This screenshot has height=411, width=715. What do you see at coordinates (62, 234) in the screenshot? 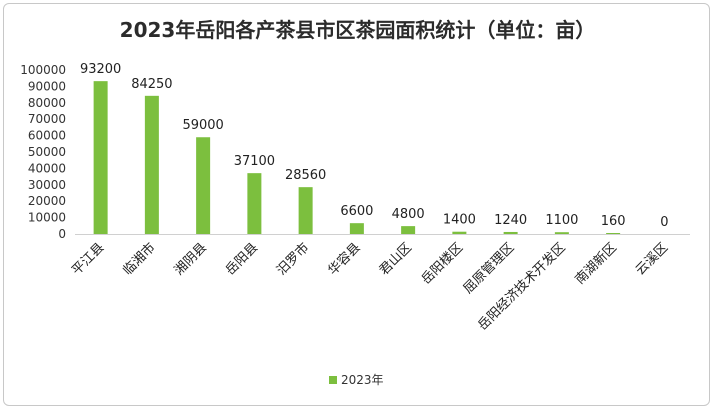
I see `y-tick-label: 0` at bounding box center [62, 234].